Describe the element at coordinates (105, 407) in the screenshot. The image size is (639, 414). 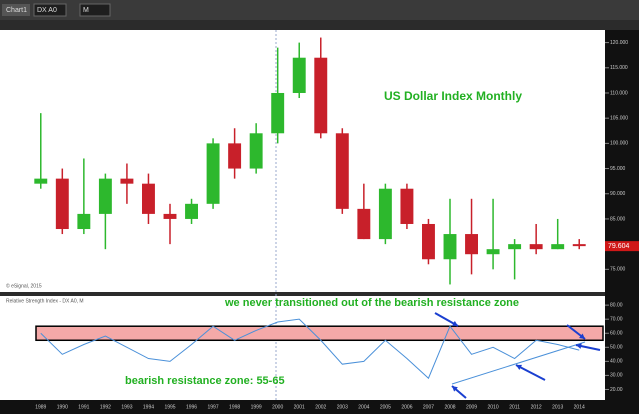
I see `x-tick-label: 1992` at that location.